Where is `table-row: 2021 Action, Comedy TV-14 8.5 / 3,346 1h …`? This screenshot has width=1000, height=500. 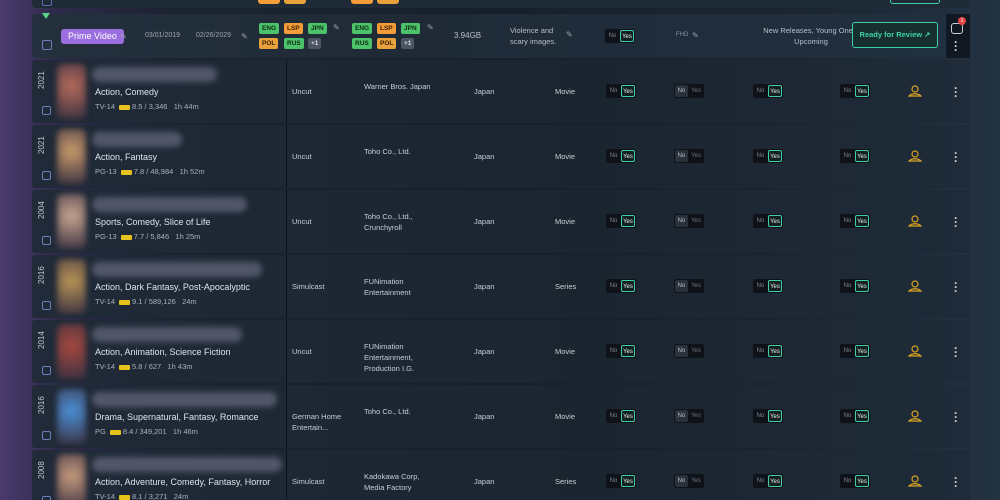 table-row: 2021 Action, Comedy TV-14 8.5 / 3,346 1h … is located at coordinates (501, 91).